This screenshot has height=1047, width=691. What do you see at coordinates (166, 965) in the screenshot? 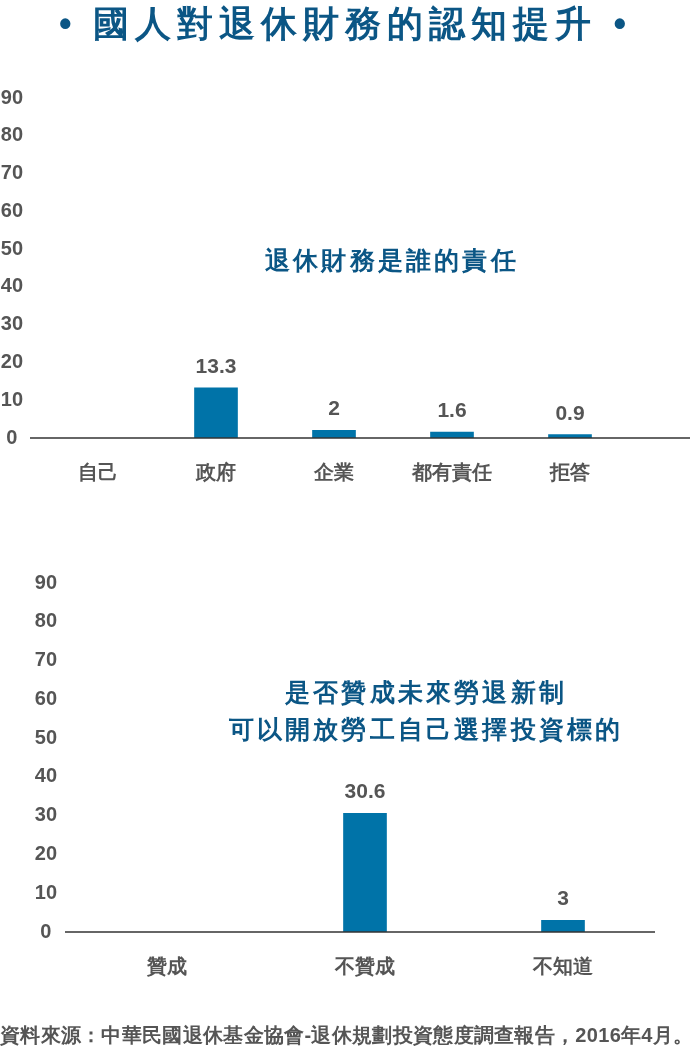
I see `x-tick-label: 贊成` at bounding box center [166, 965].